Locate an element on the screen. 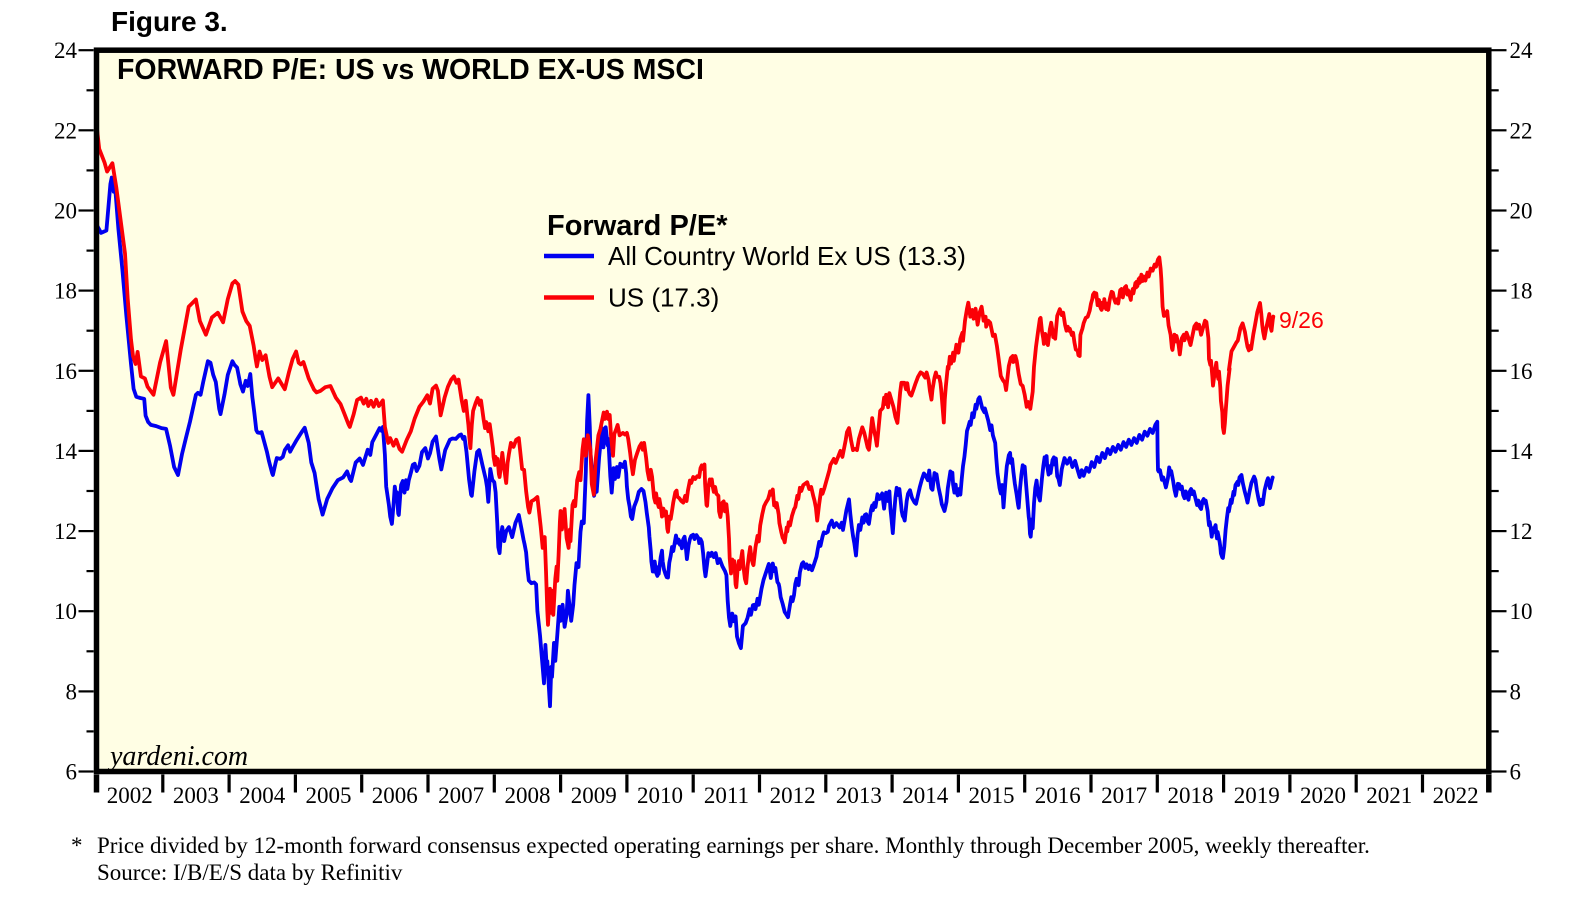 This screenshot has width=1583, height=901. svg-text: US (17.3) is located at coordinates (663, 298).